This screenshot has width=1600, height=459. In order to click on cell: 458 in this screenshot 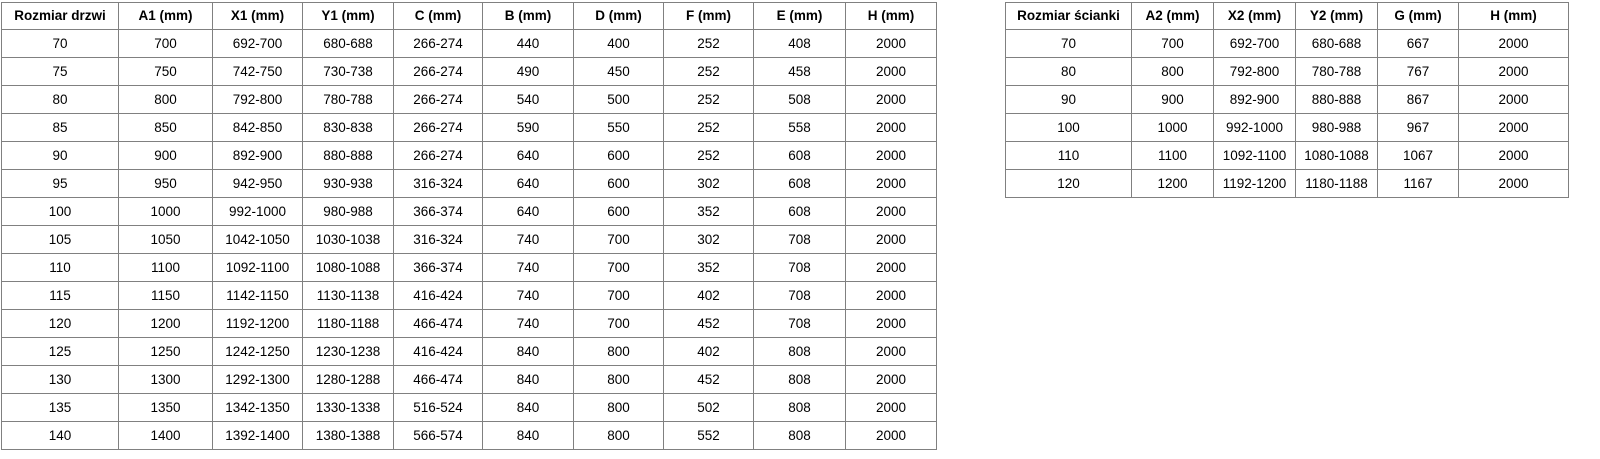, I will do `click(799, 71)`.